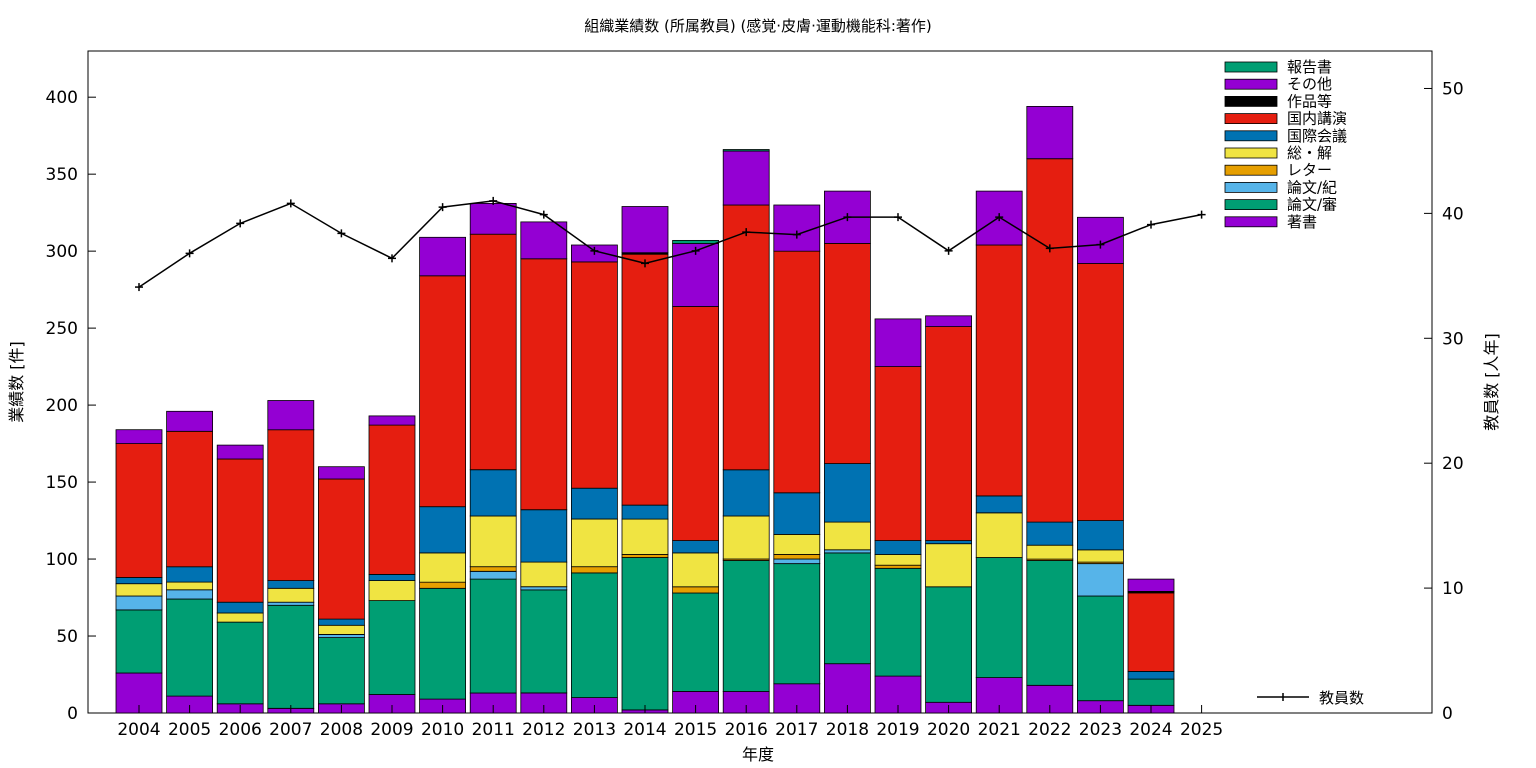 The height and width of the screenshot is (768, 1536). Describe the element at coordinates (746, 493) in the screenshot. I see `bar-2016-s5` at that location.